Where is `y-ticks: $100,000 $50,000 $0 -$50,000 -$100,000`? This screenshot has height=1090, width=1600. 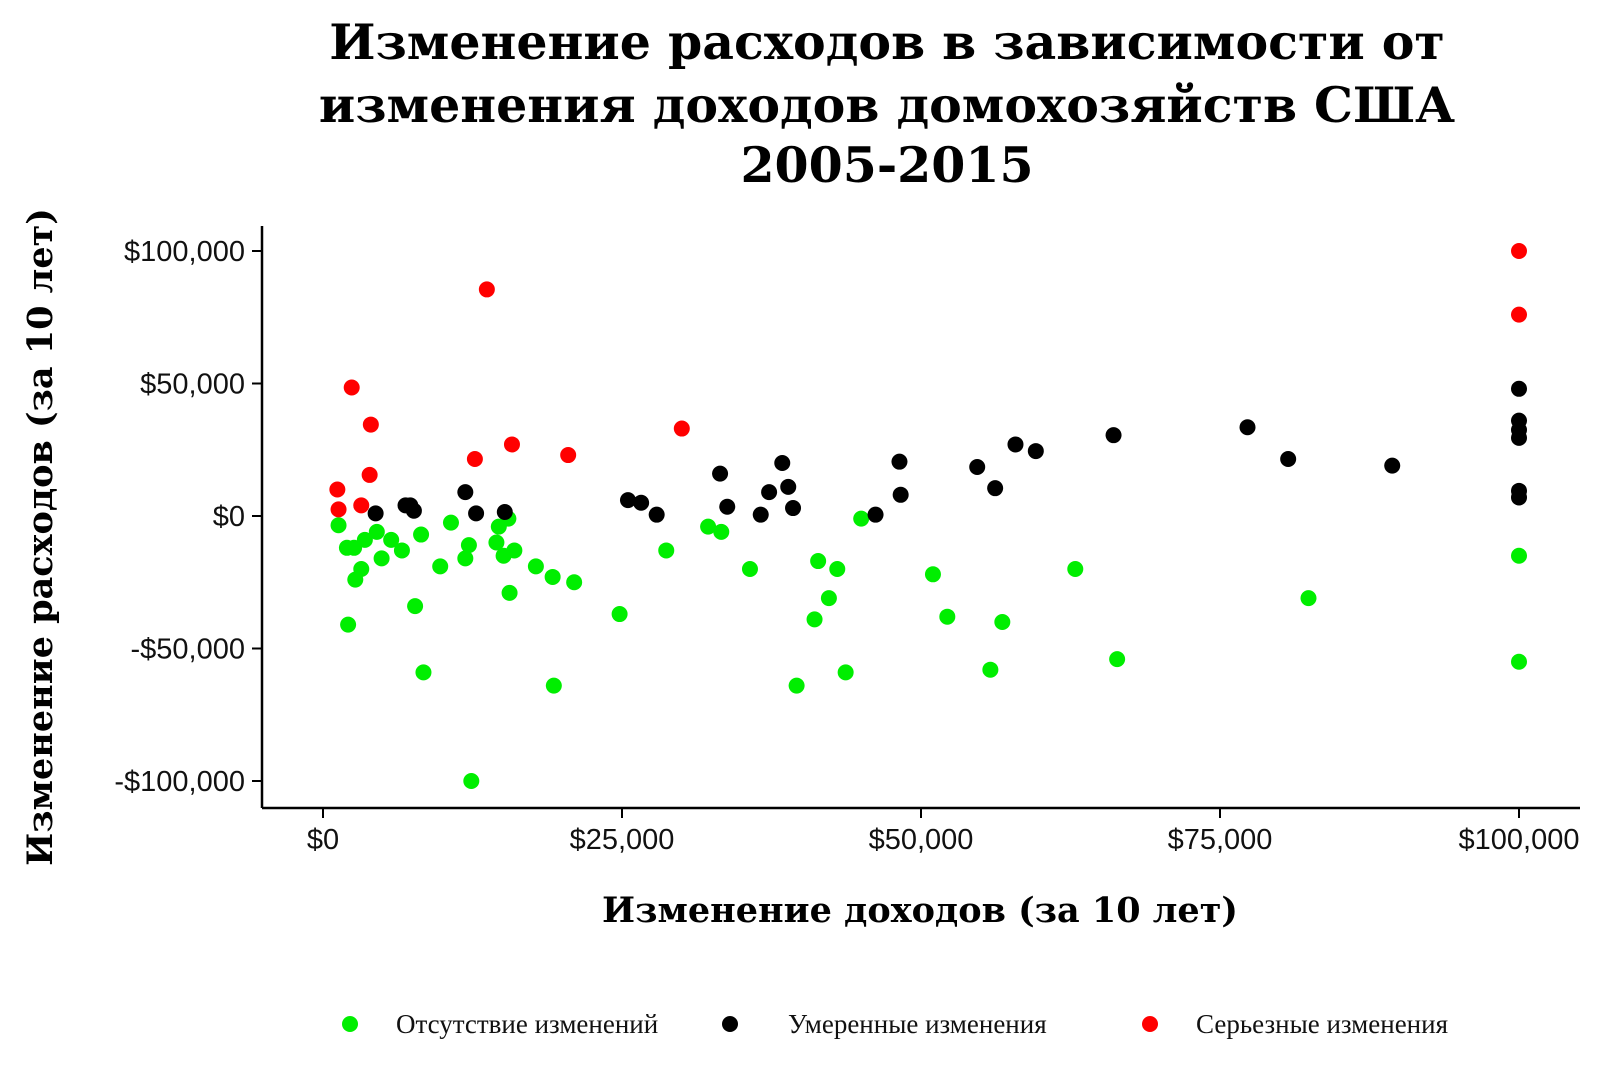
y-ticks: $100,000 $50,000 $0 -$50,000 -$100,000 is located at coordinates (188, 517).